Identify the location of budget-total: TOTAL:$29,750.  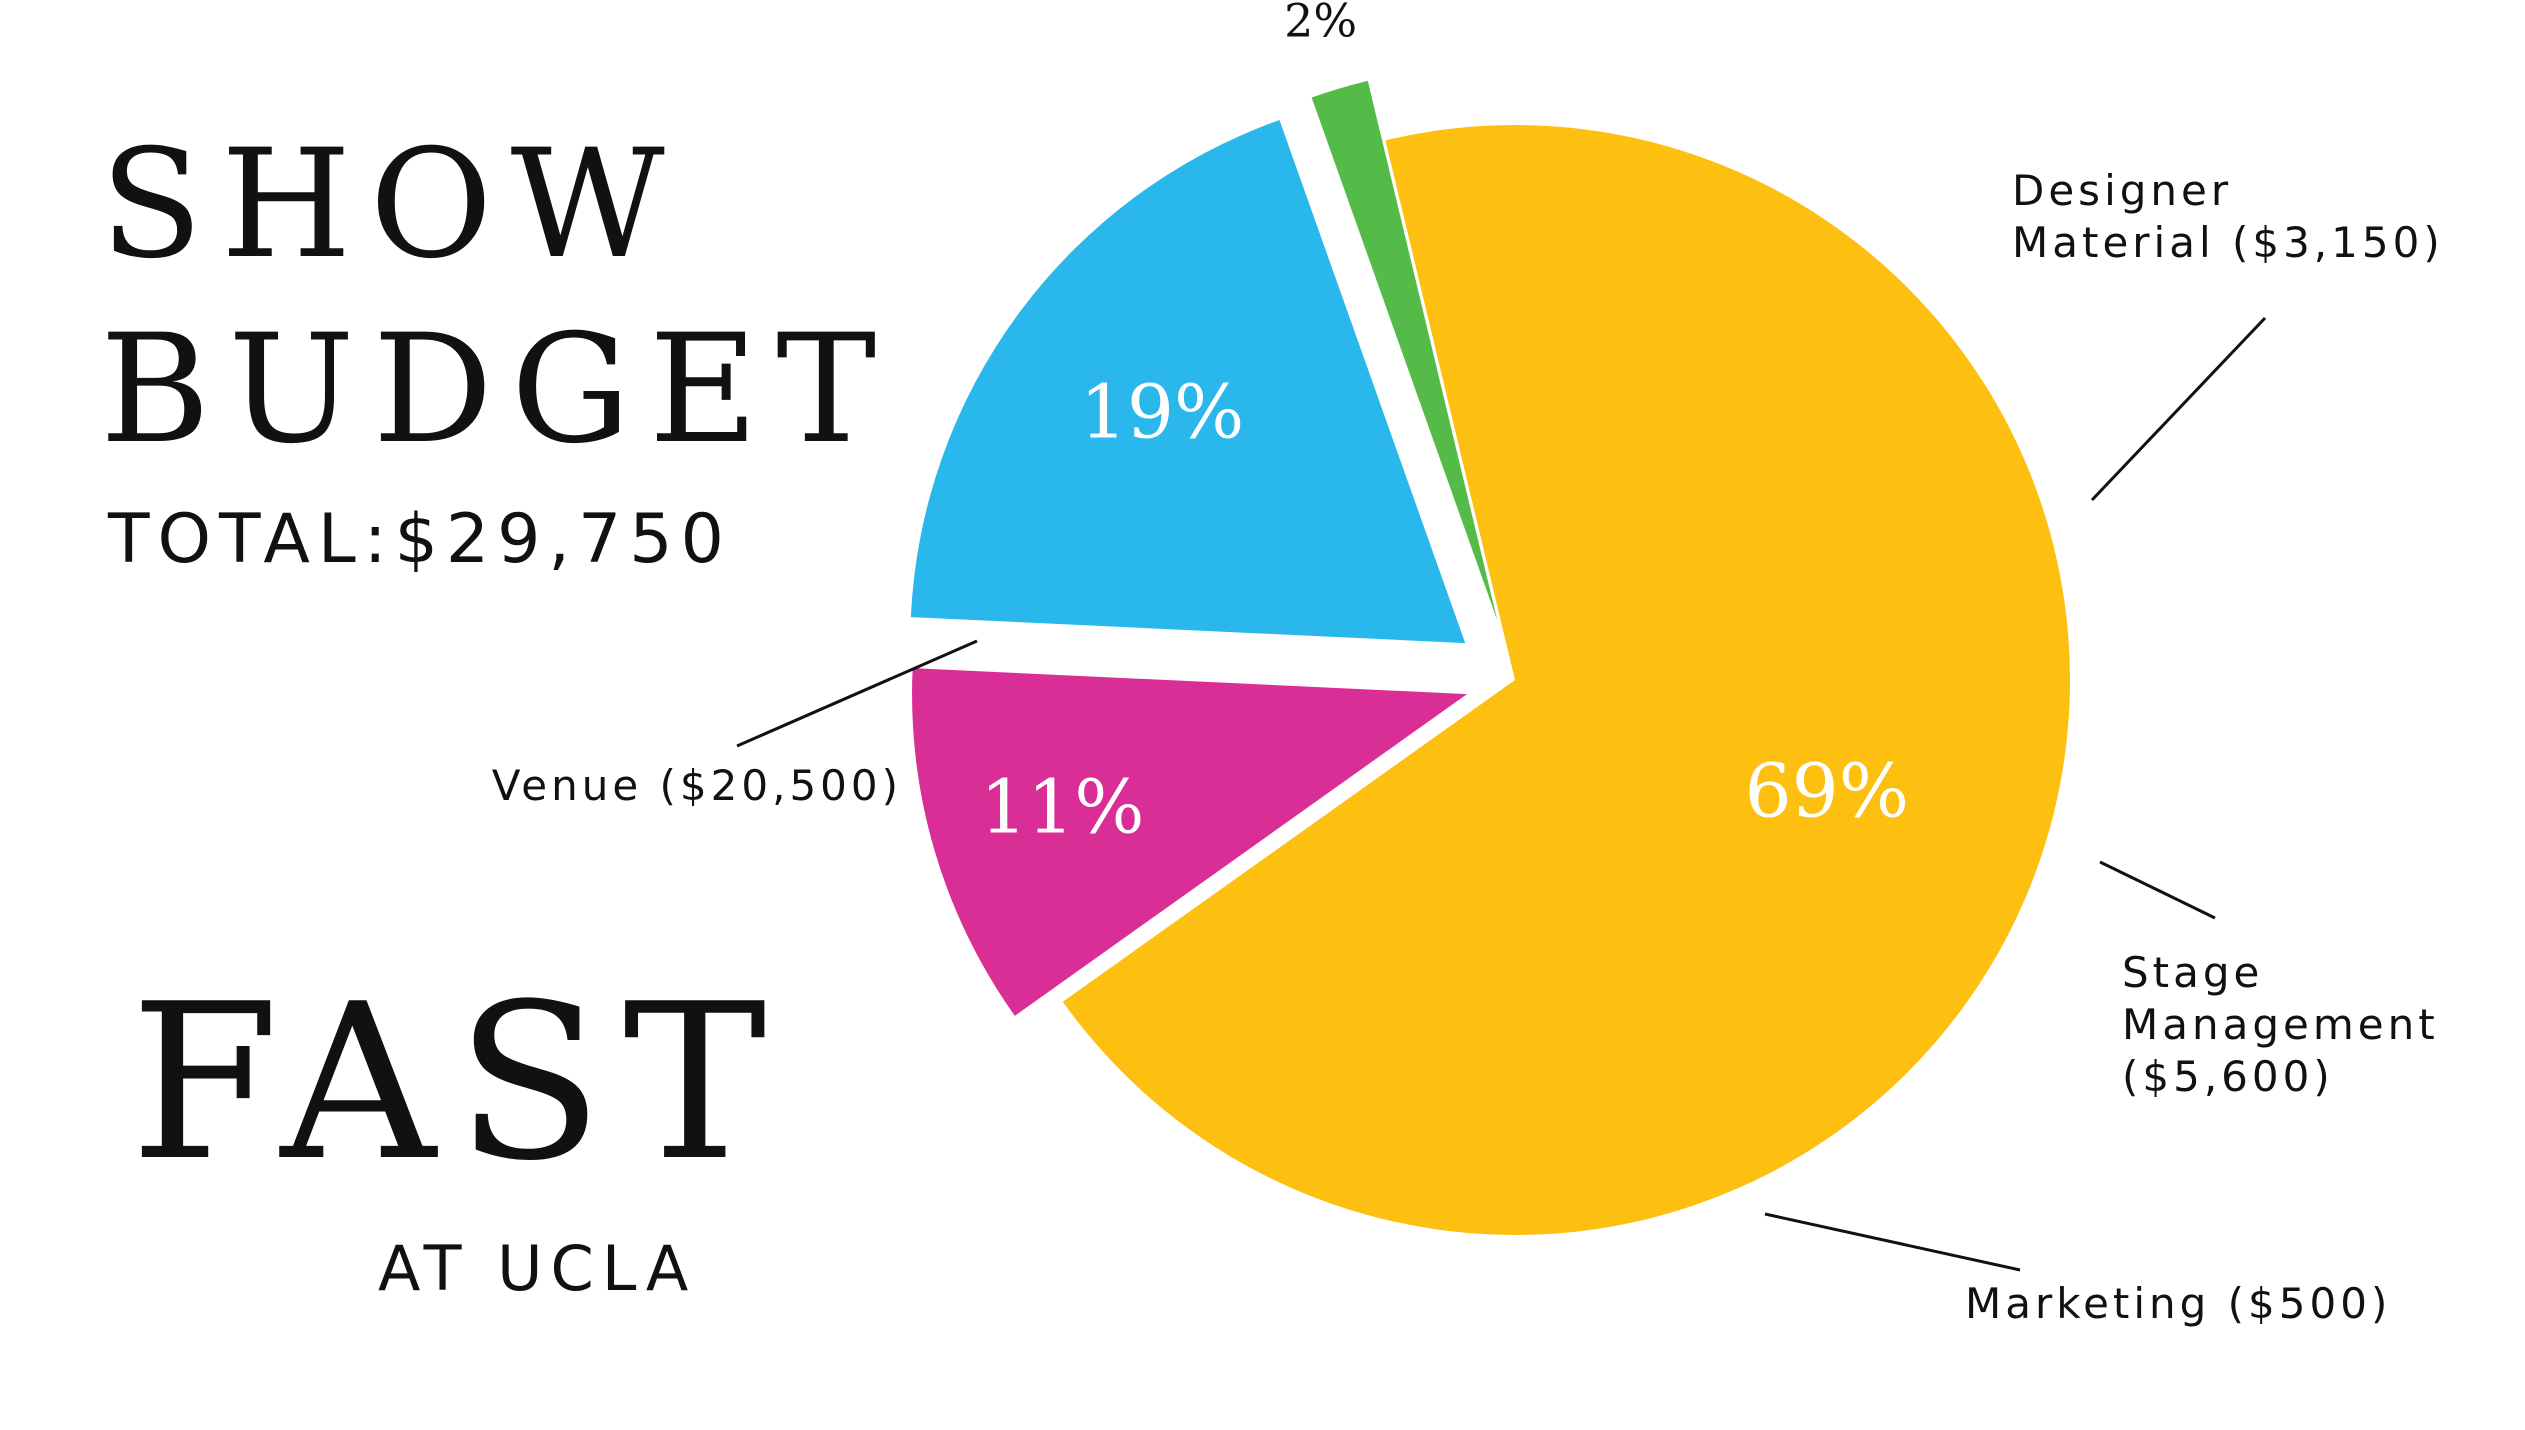
(420, 539).